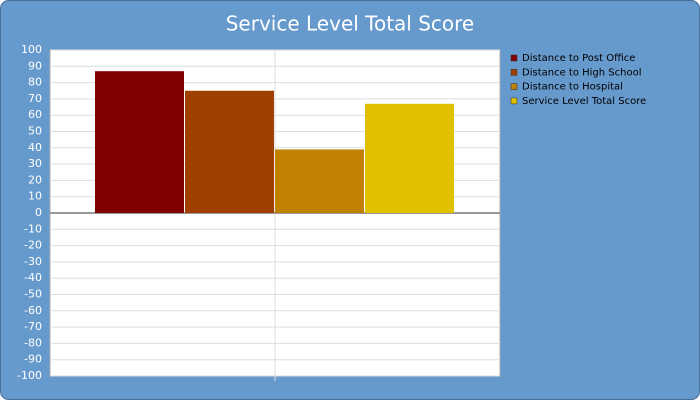 The width and height of the screenshot is (700, 400). What do you see at coordinates (35, 147) in the screenshot?
I see `y-tick-label: 40` at bounding box center [35, 147].